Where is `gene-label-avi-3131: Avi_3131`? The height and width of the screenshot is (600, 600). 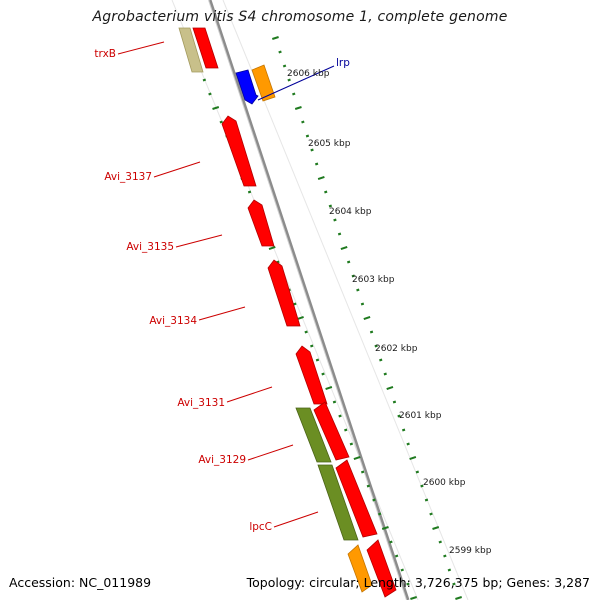
gene-label-avi-3131: Avi_3131 is located at coordinates (201, 403).